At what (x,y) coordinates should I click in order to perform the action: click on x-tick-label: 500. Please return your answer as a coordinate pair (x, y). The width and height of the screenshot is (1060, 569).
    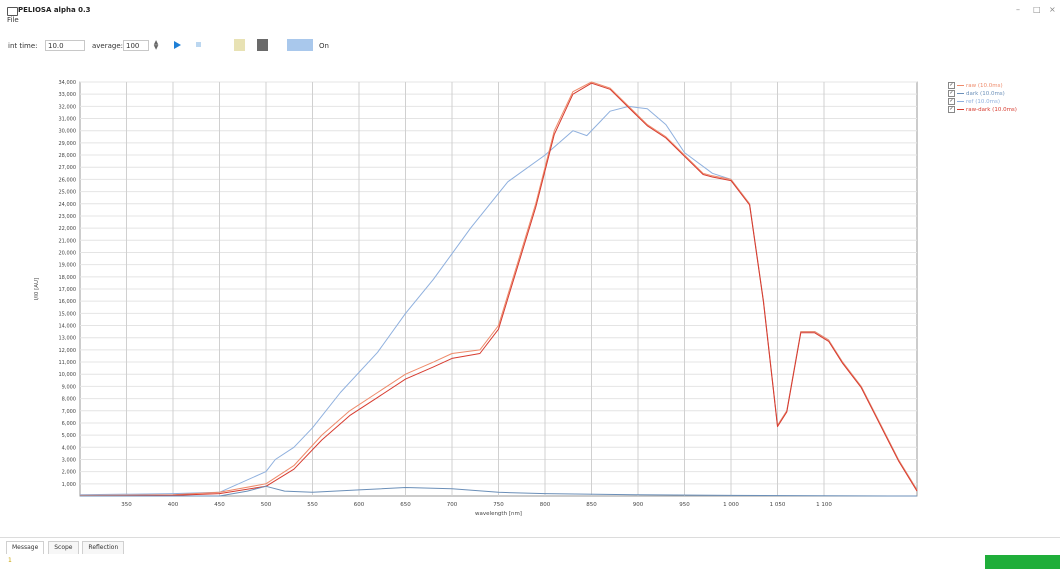
    Looking at the image, I should click on (266, 505).